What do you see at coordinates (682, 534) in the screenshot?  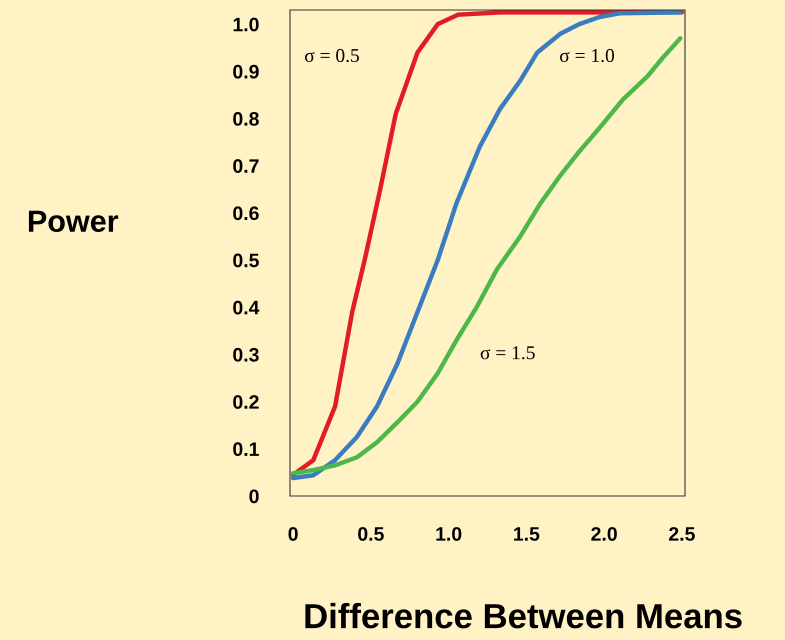 I see `x-tick-label: 2.5` at bounding box center [682, 534].